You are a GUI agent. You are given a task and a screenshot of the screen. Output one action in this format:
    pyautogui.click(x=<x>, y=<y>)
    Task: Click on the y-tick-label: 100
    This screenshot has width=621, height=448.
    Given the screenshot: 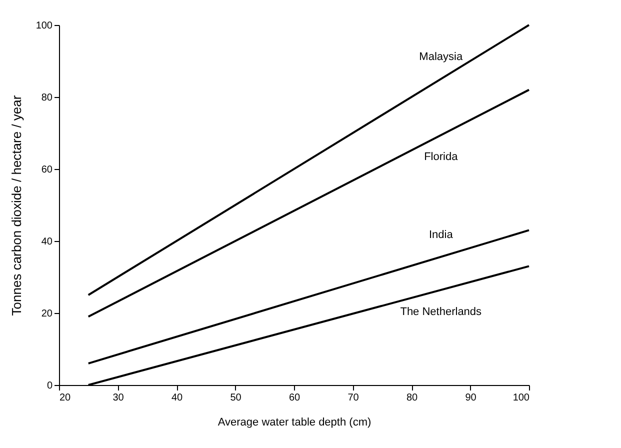 What is the action you would take?
    pyautogui.click(x=44, y=26)
    